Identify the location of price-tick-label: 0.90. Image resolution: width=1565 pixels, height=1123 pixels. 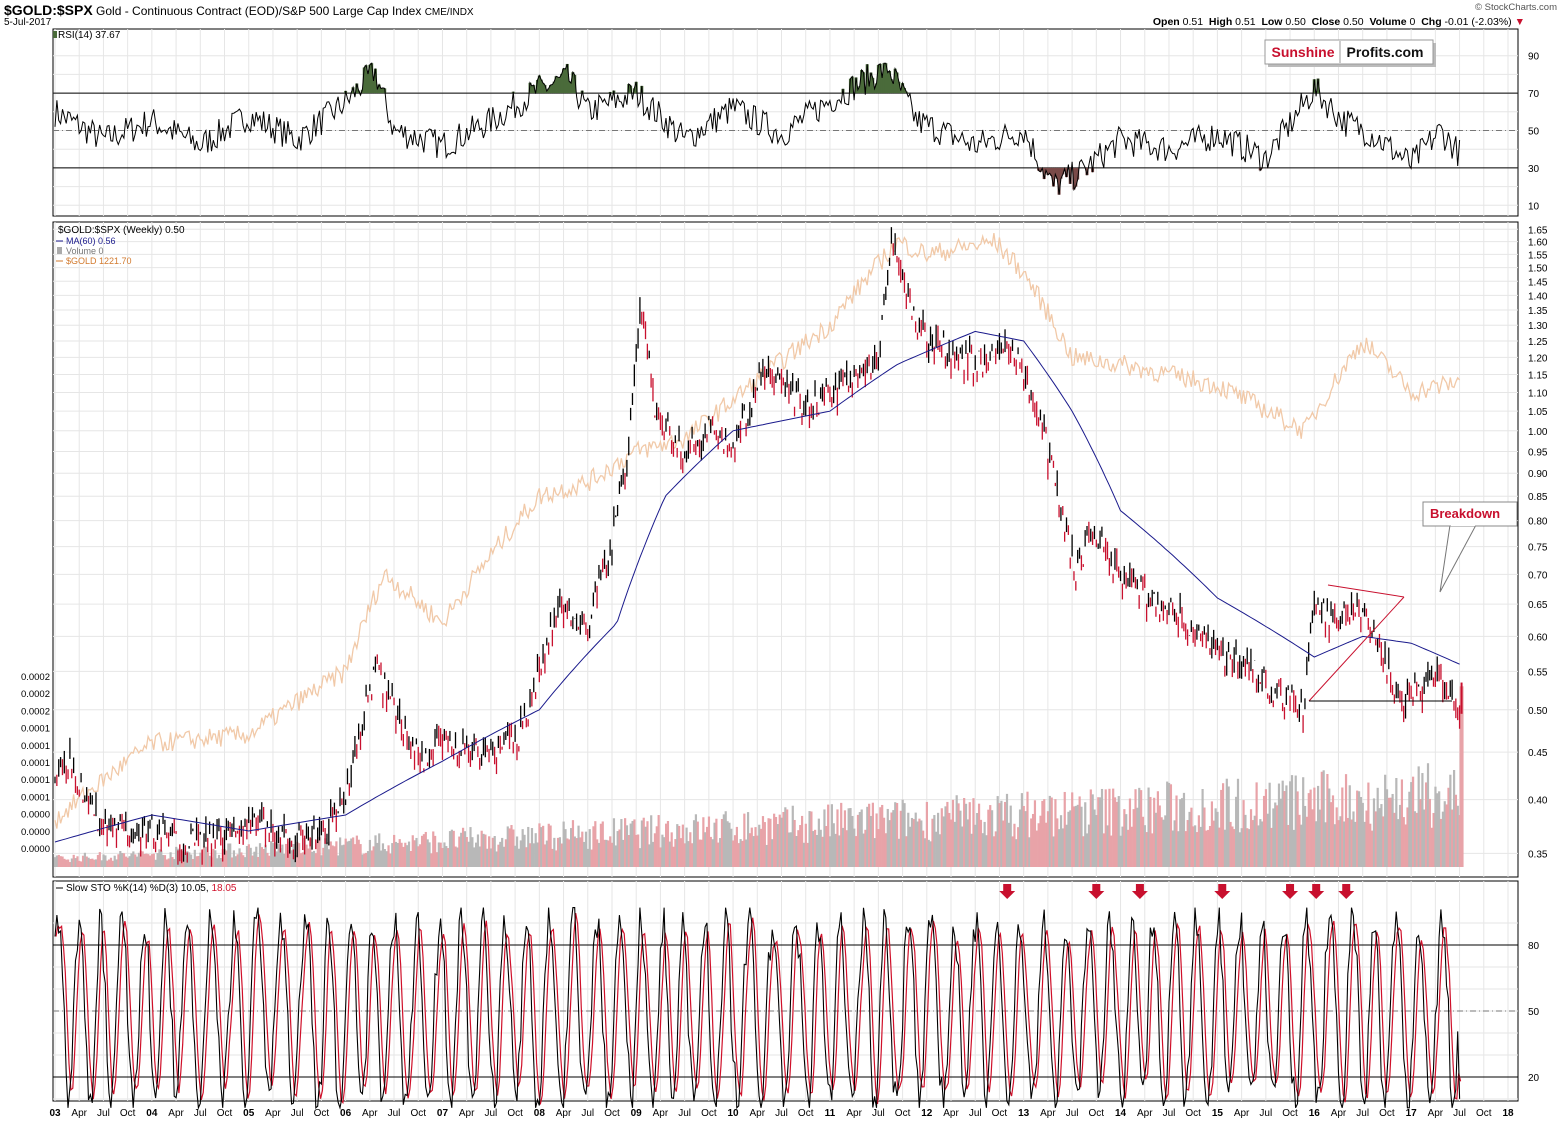
(1538, 474).